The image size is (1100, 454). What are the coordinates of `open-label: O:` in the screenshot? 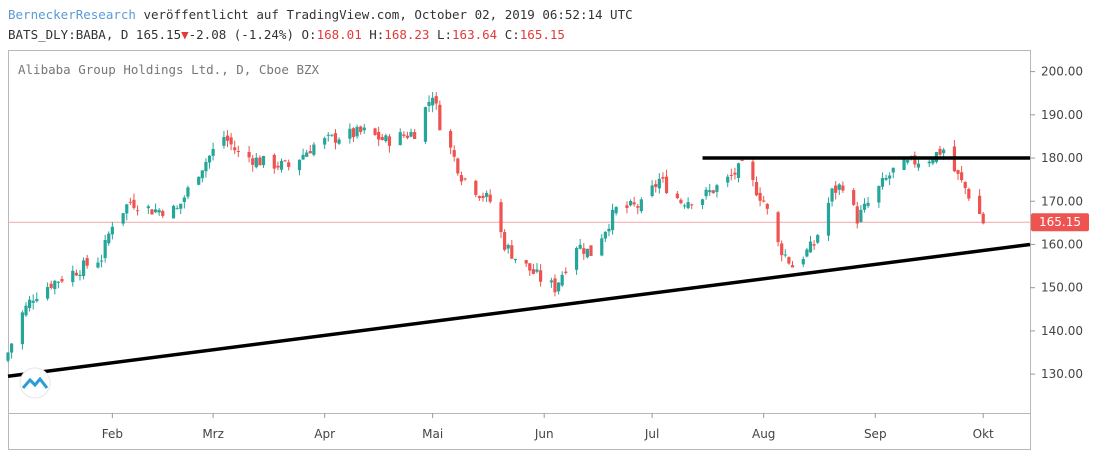 It's located at (305, 34).